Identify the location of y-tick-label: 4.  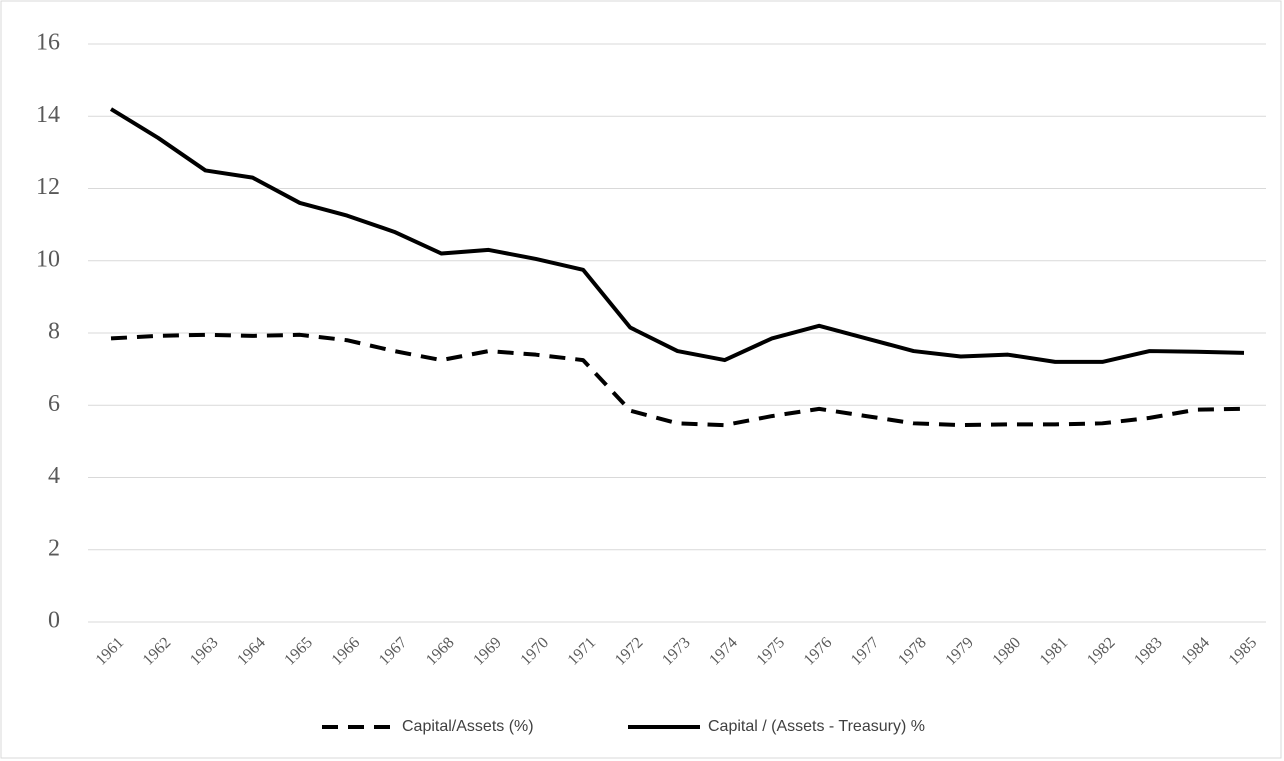
(54, 476).